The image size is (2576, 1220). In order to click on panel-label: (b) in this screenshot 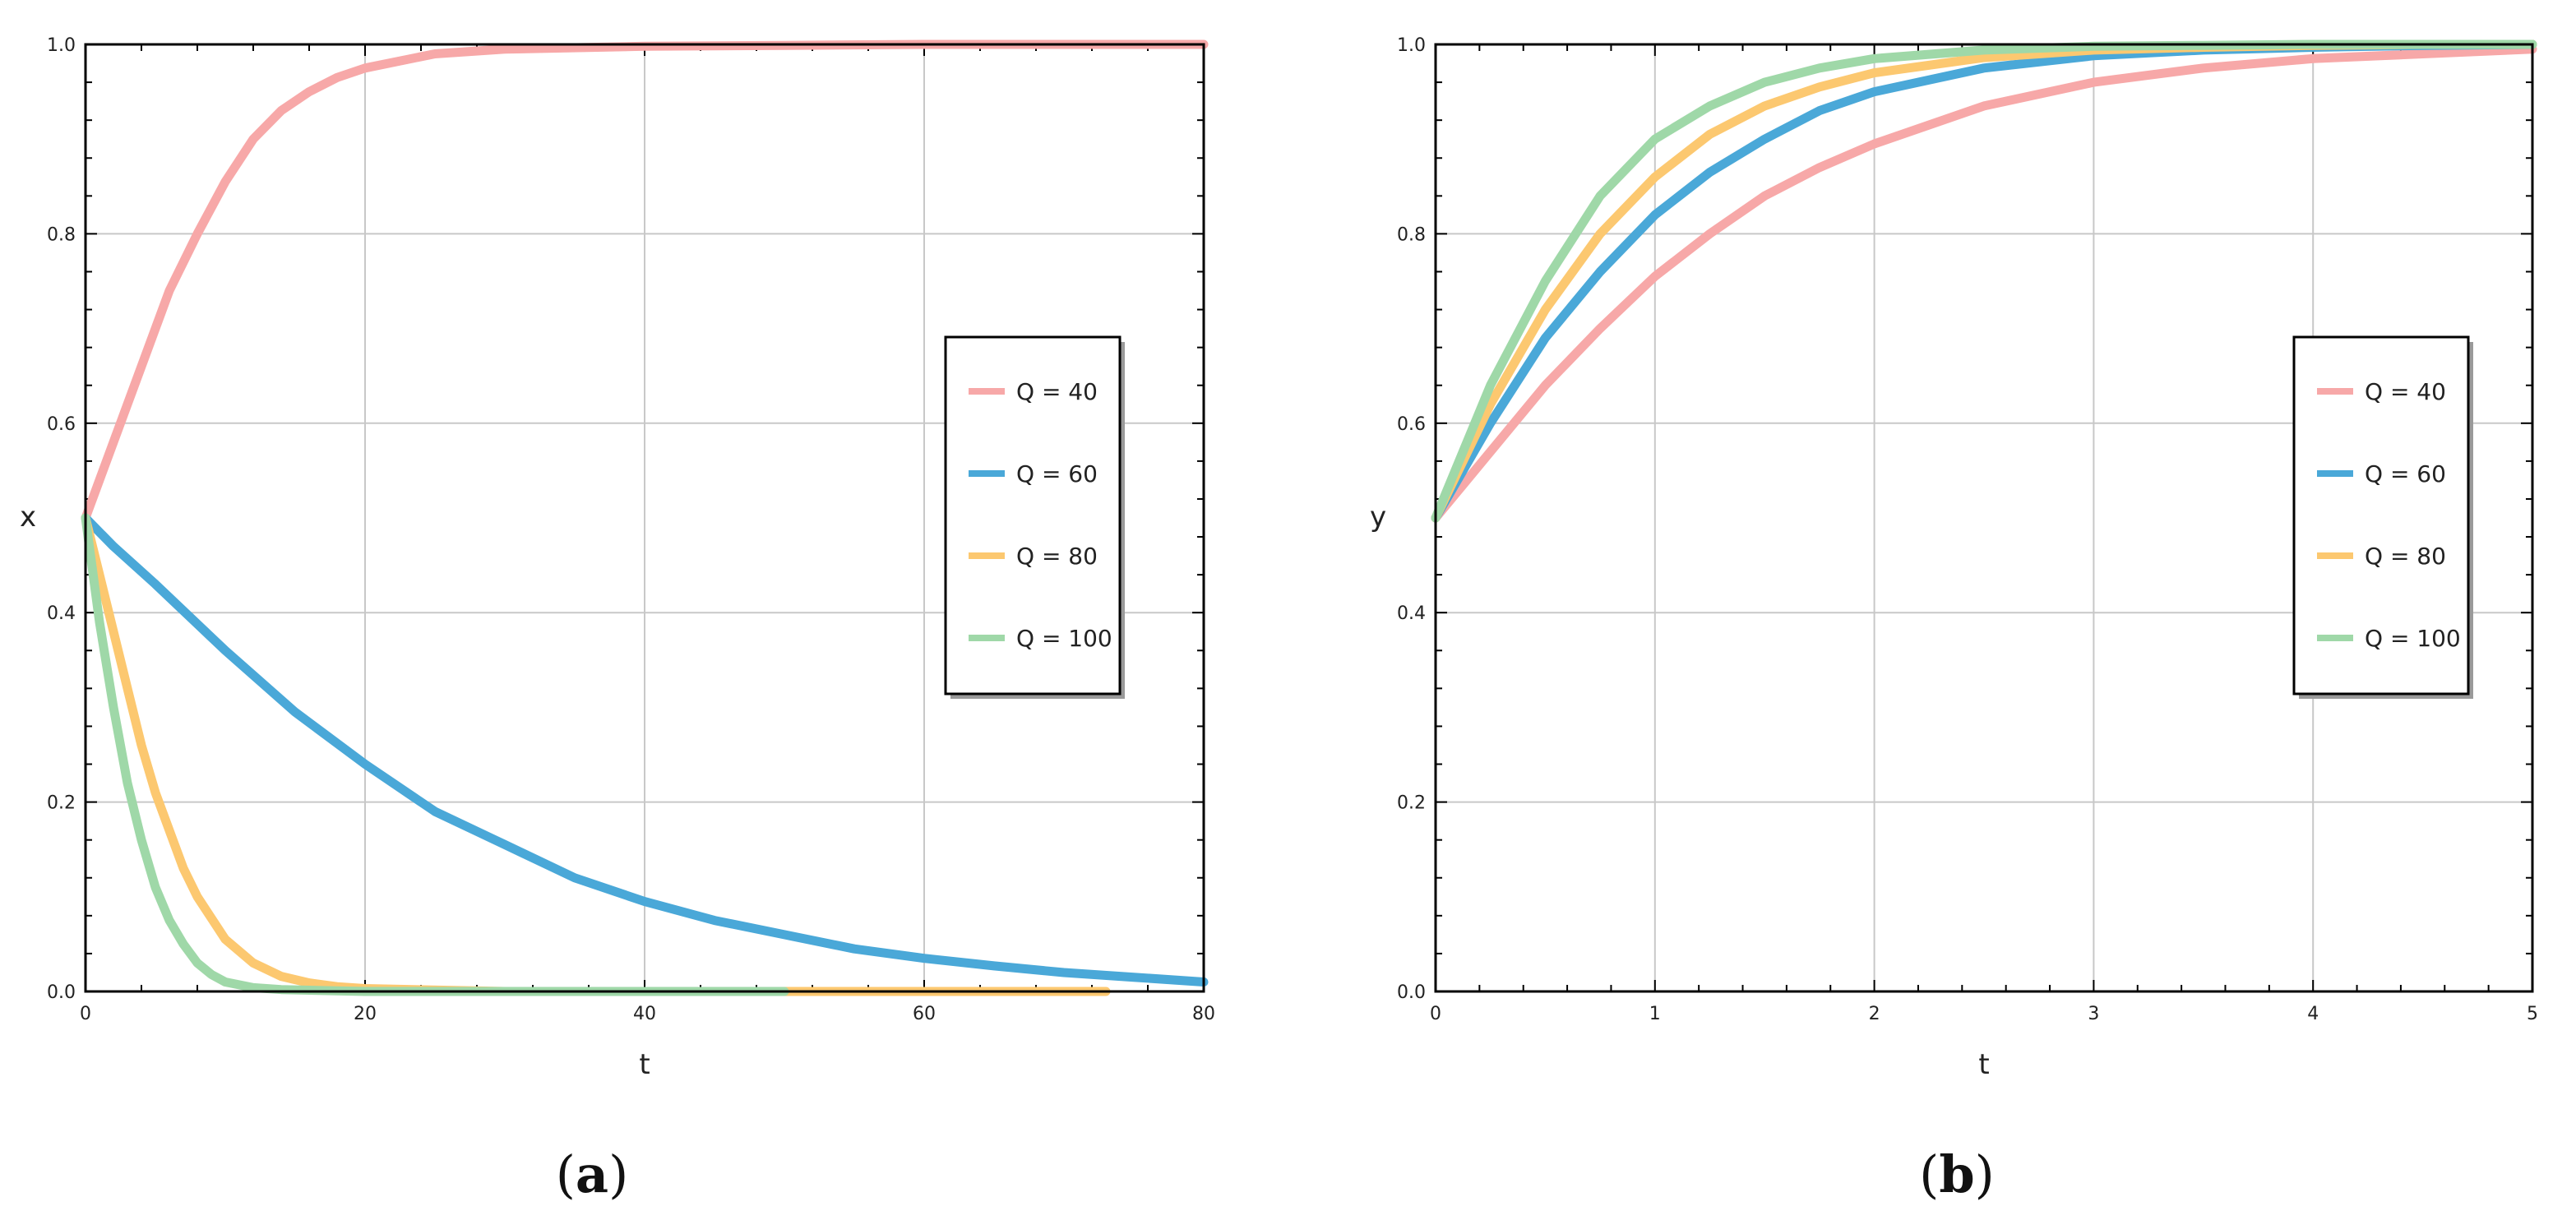, I will do `click(1957, 1174)`.